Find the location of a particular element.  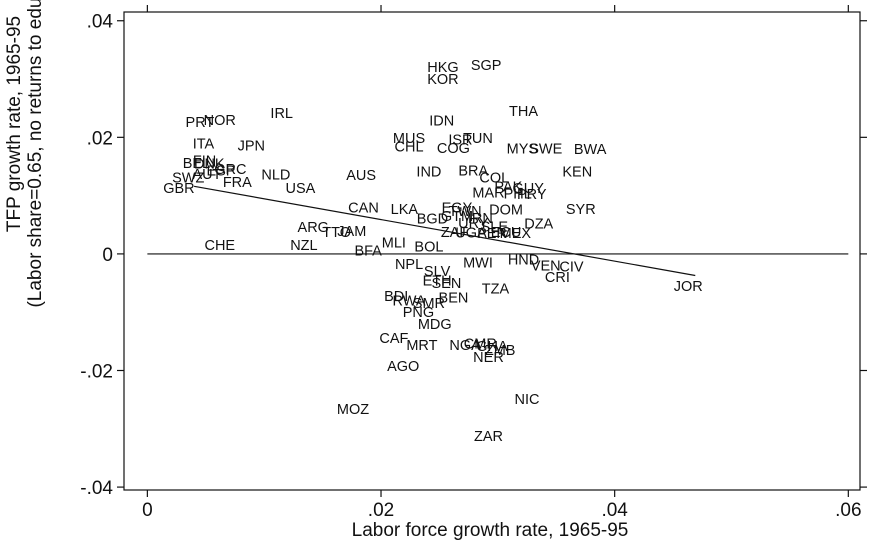

country-point: ETH is located at coordinates (437, 282).